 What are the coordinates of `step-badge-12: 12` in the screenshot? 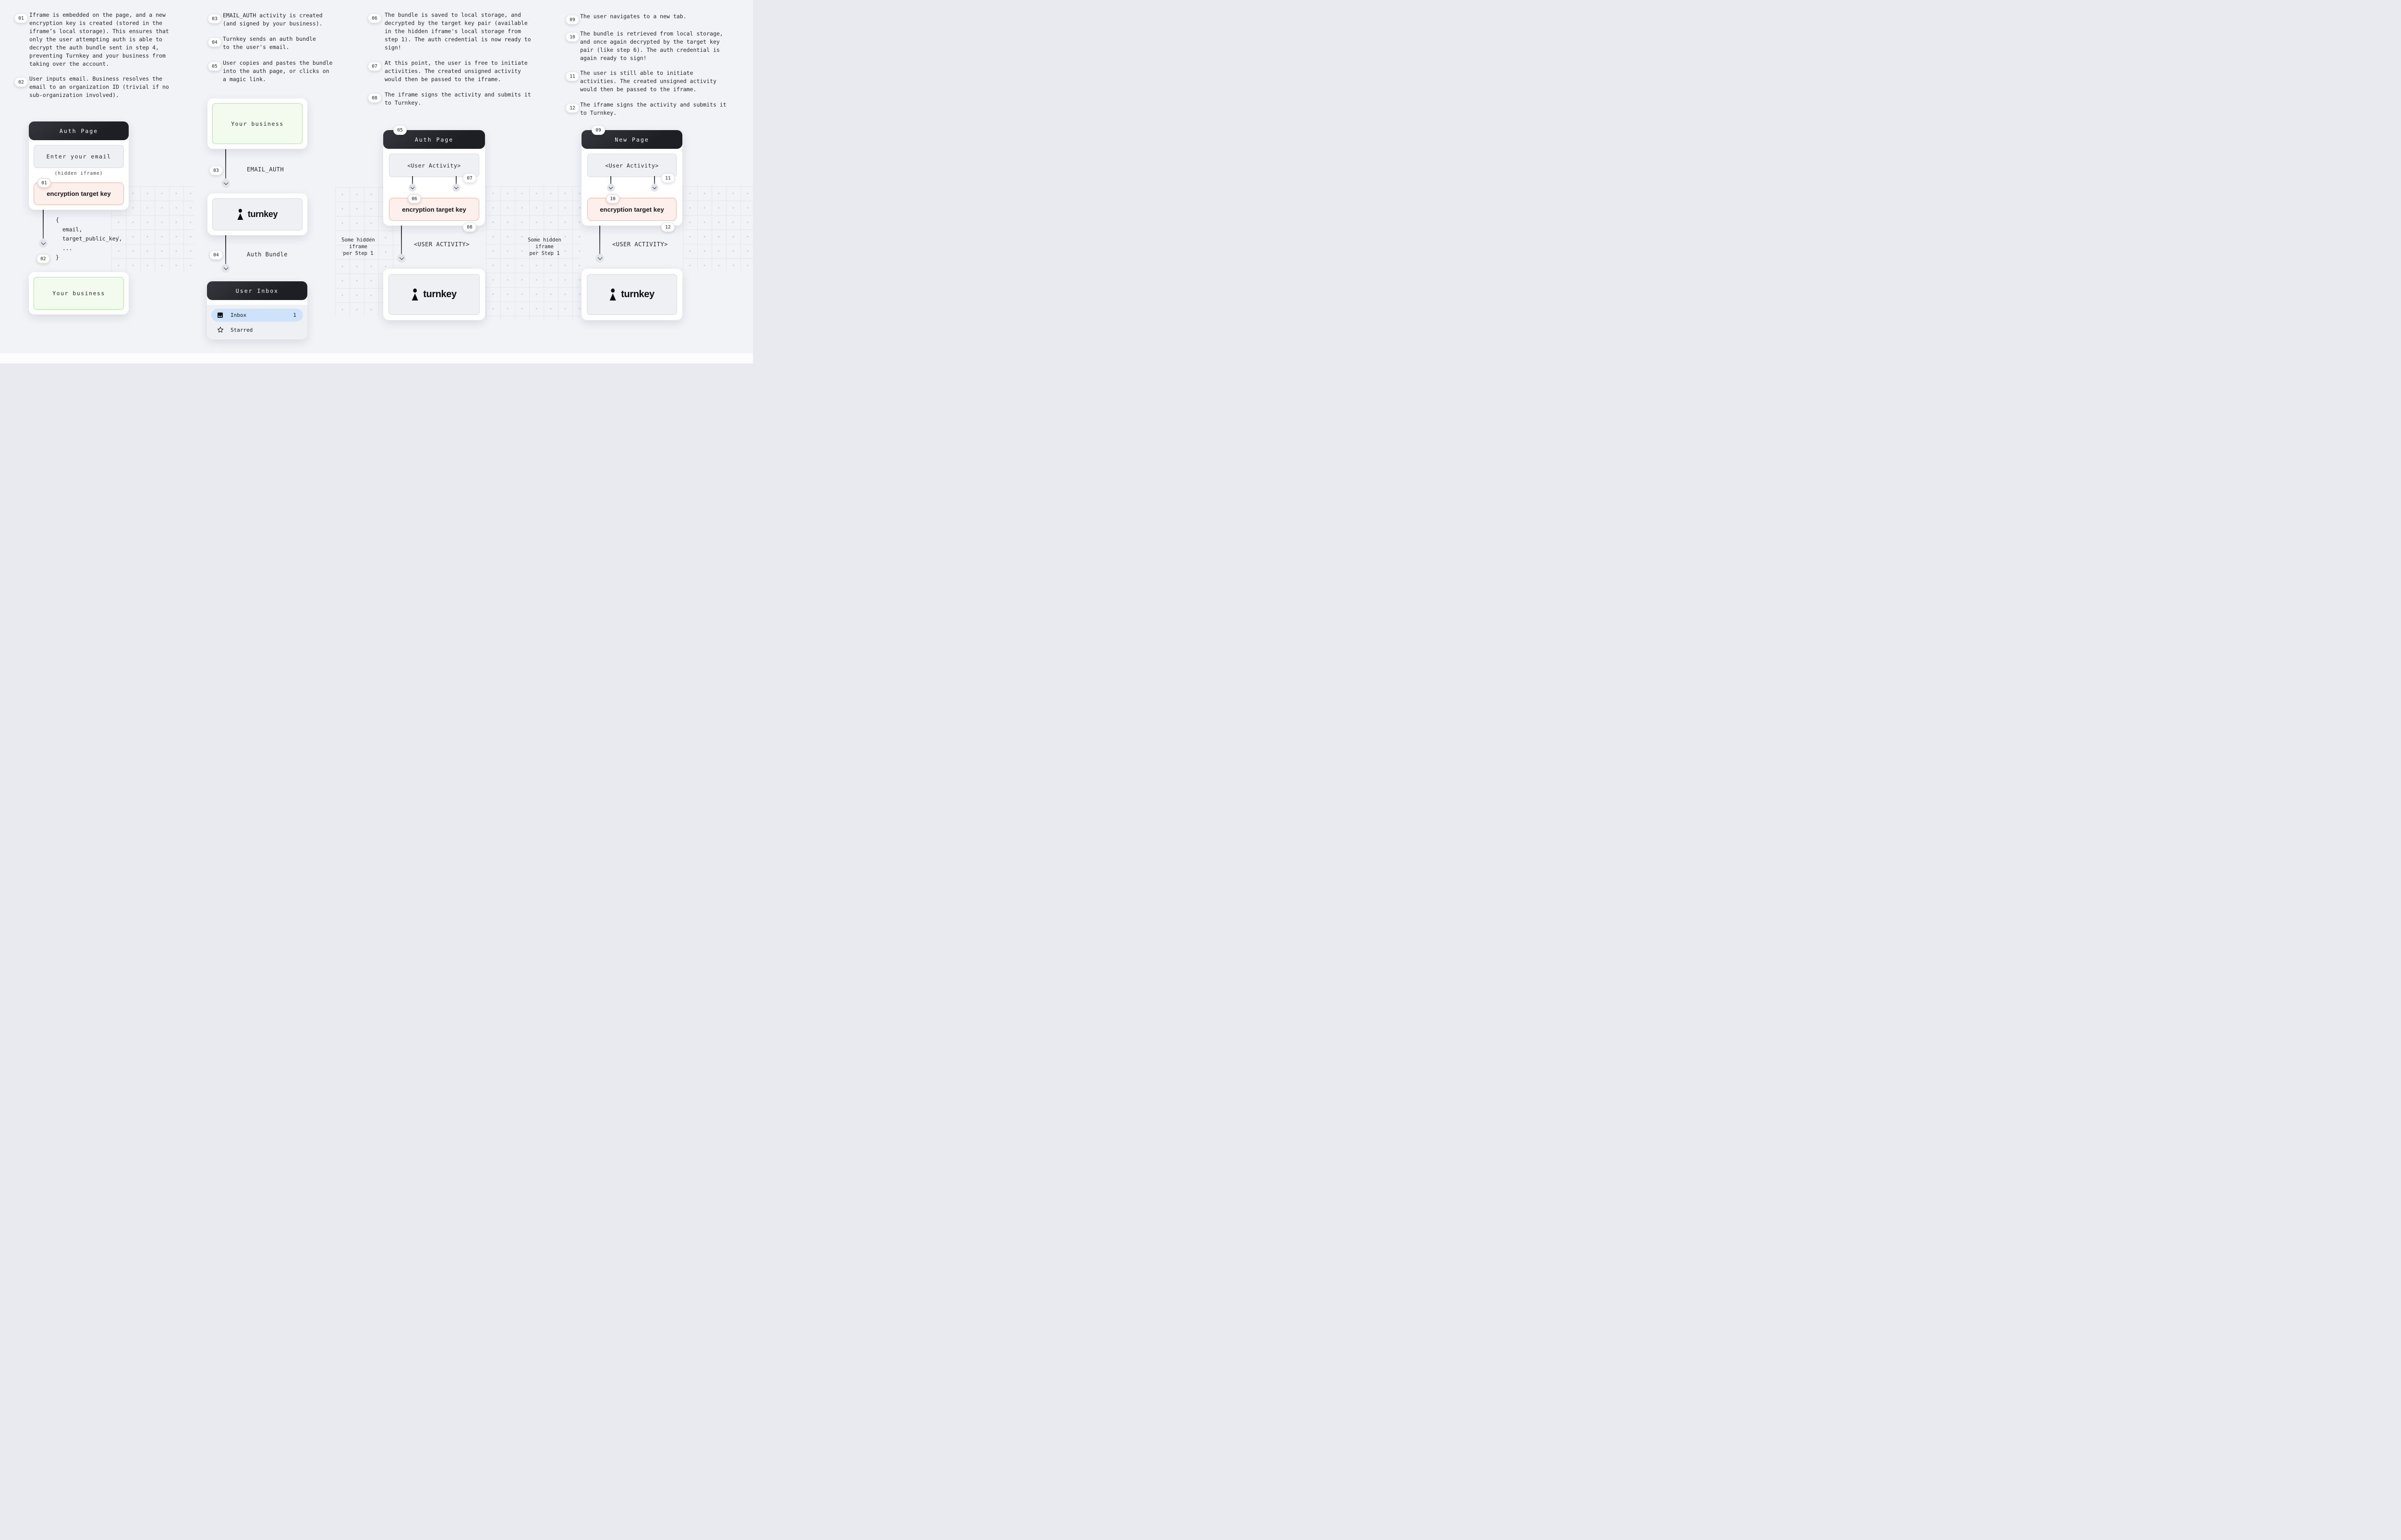 It's located at (573, 108).